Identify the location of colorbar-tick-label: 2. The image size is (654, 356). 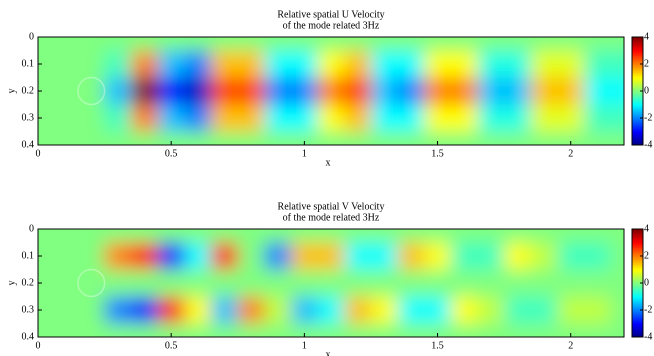
(646, 63).